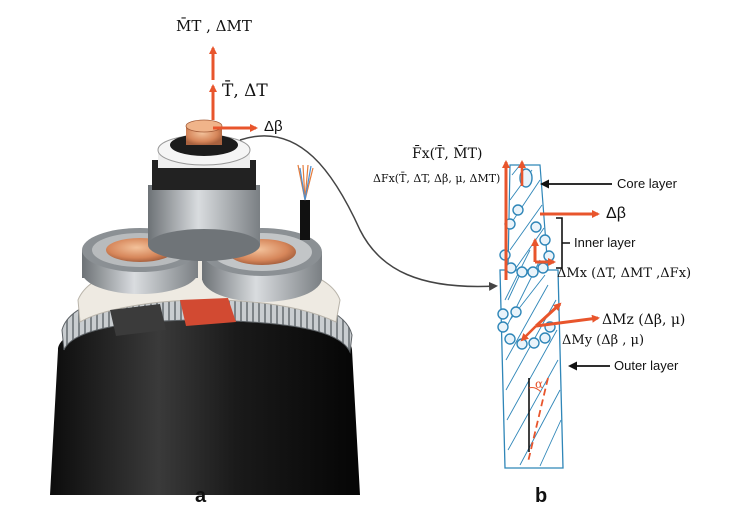  Describe the element at coordinates (539, 384) in the screenshot. I see `label-alpha: α` at that location.